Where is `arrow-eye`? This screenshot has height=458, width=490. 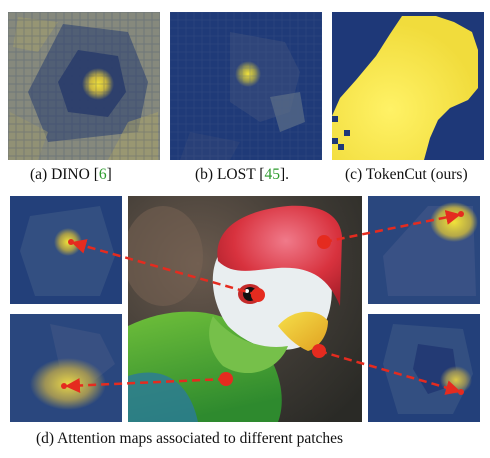
arrow-eye is located at coordinates (165, 268).